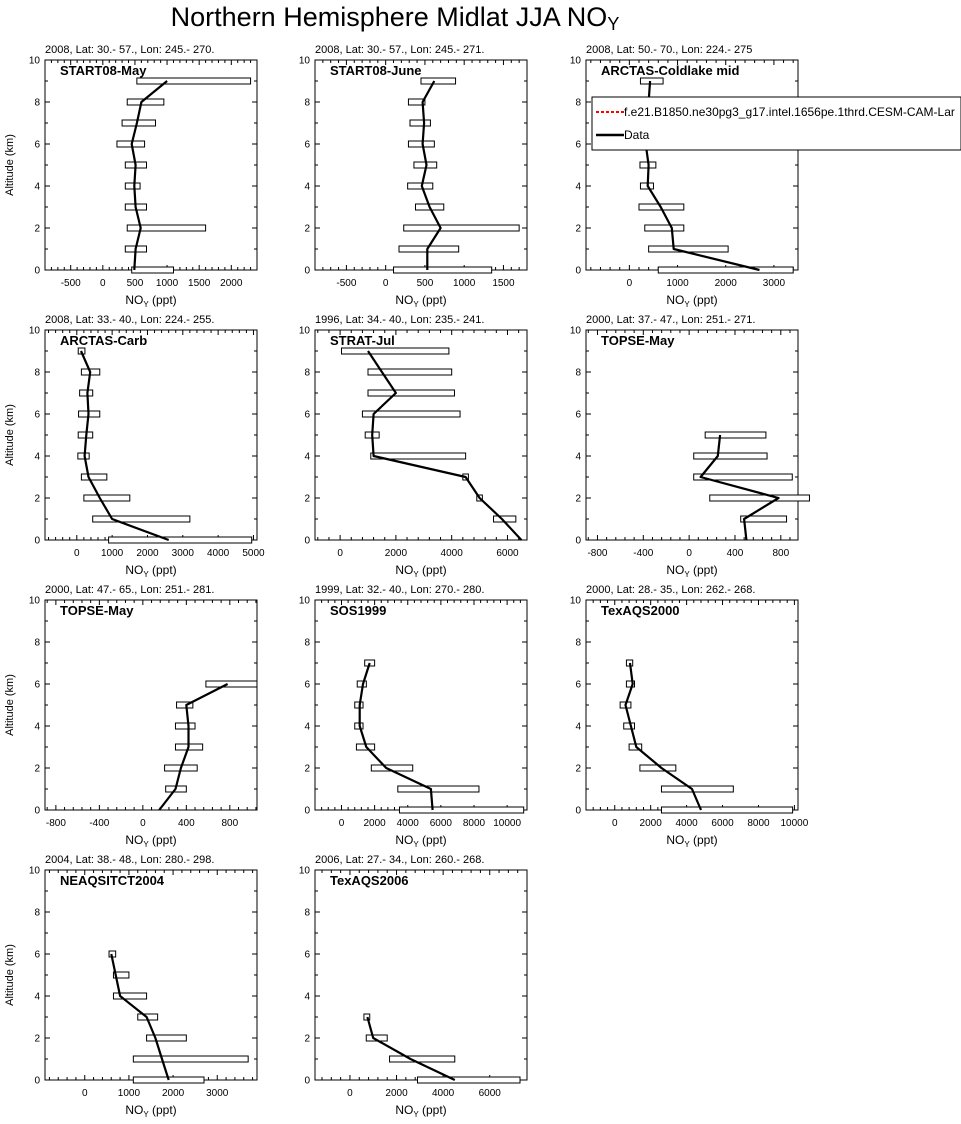 The height and width of the screenshot is (1124, 961). I want to click on panel-name: START08-June, so click(376, 70).